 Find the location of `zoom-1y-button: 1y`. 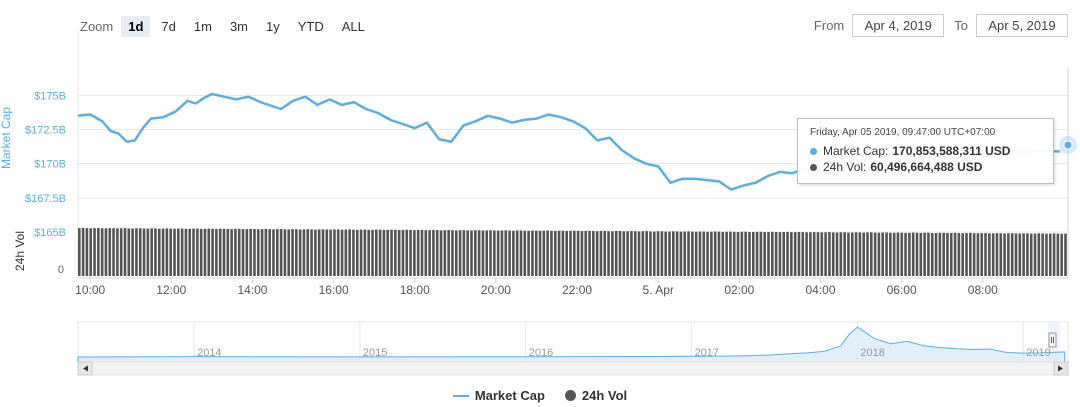

zoom-1y-button: 1y is located at coordinates (273, 26).